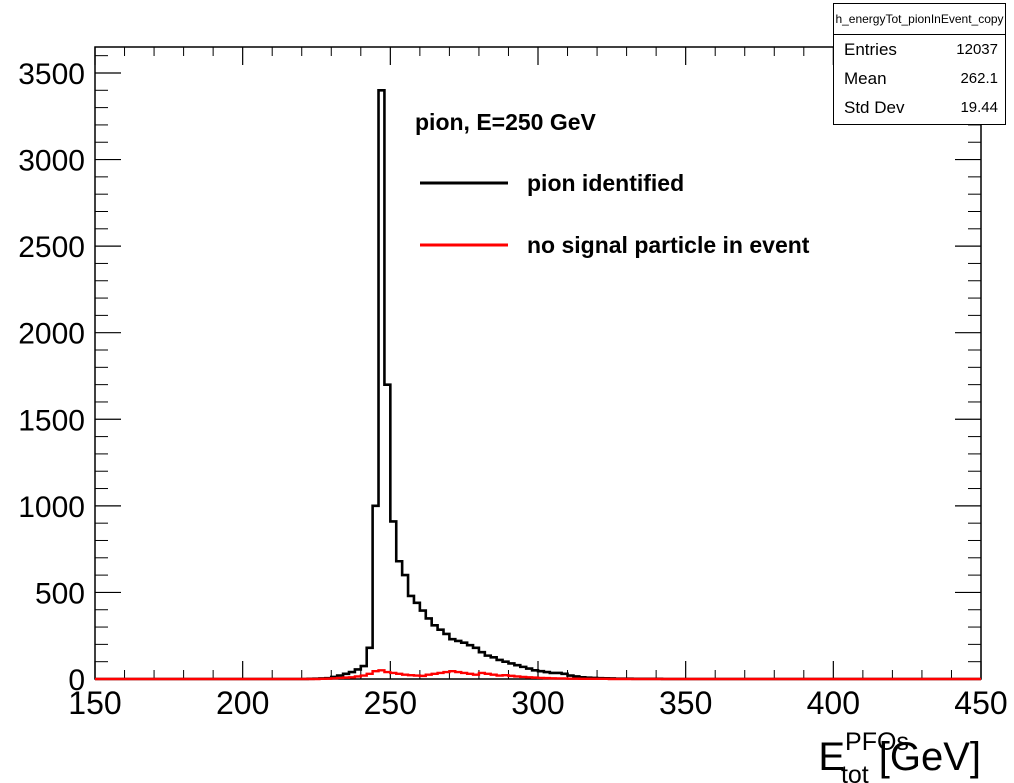  What do you see at coordinates (668, 245) in the screenshot?
I see `legend-label-no-signal: no signal particle in event` at bounding box center [668, 245].